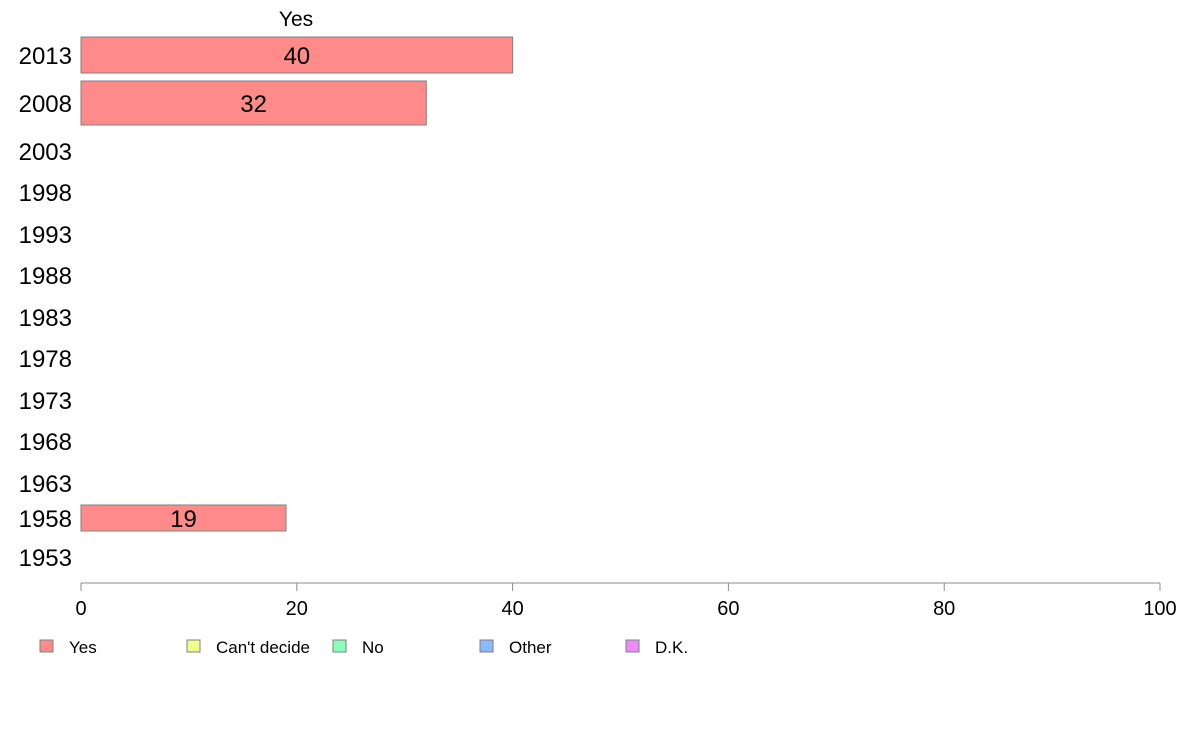 The image size is (1188, 736). I want to click on data-label-1958: 19, so click(183, 519).